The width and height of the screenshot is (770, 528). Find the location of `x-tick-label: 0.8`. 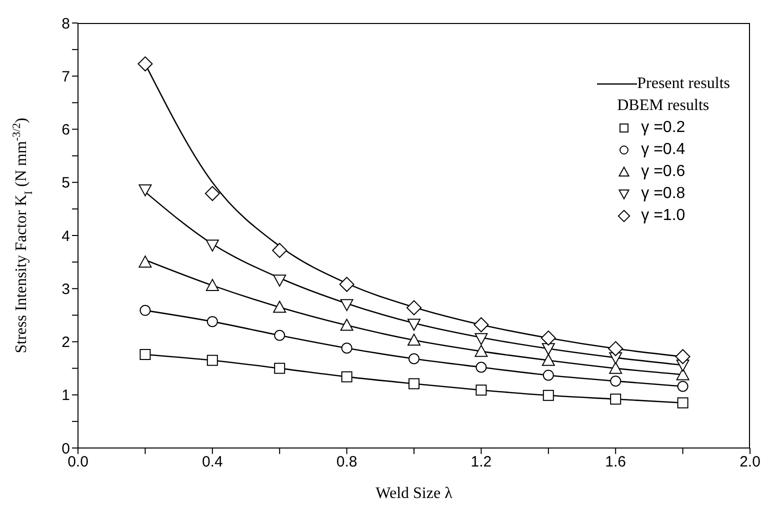

x-tick-label: 0.8 is located at coordinates (347, 462).